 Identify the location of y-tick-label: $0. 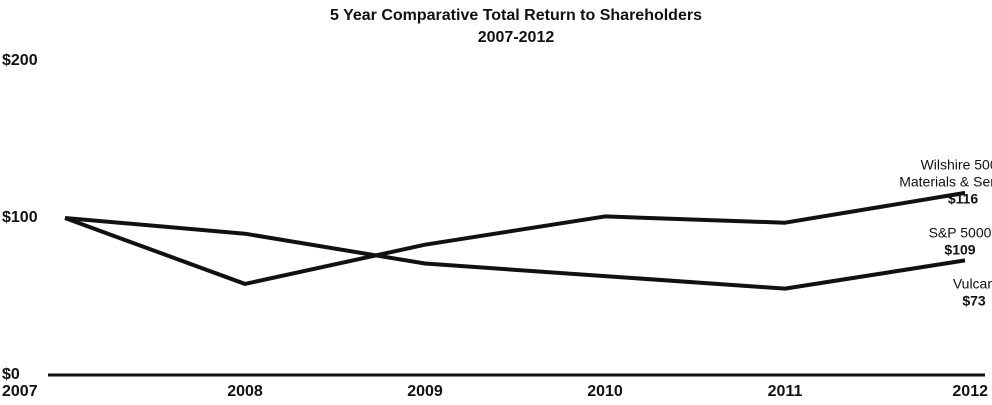
(11, 374).